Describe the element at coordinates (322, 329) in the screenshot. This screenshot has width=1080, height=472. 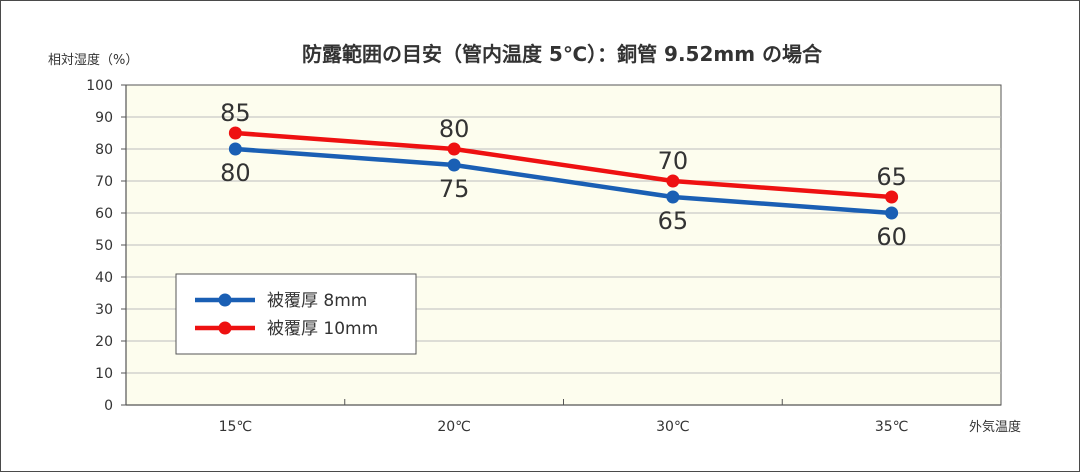
I see `legend-label: 被覆厚 10mm` at that location.